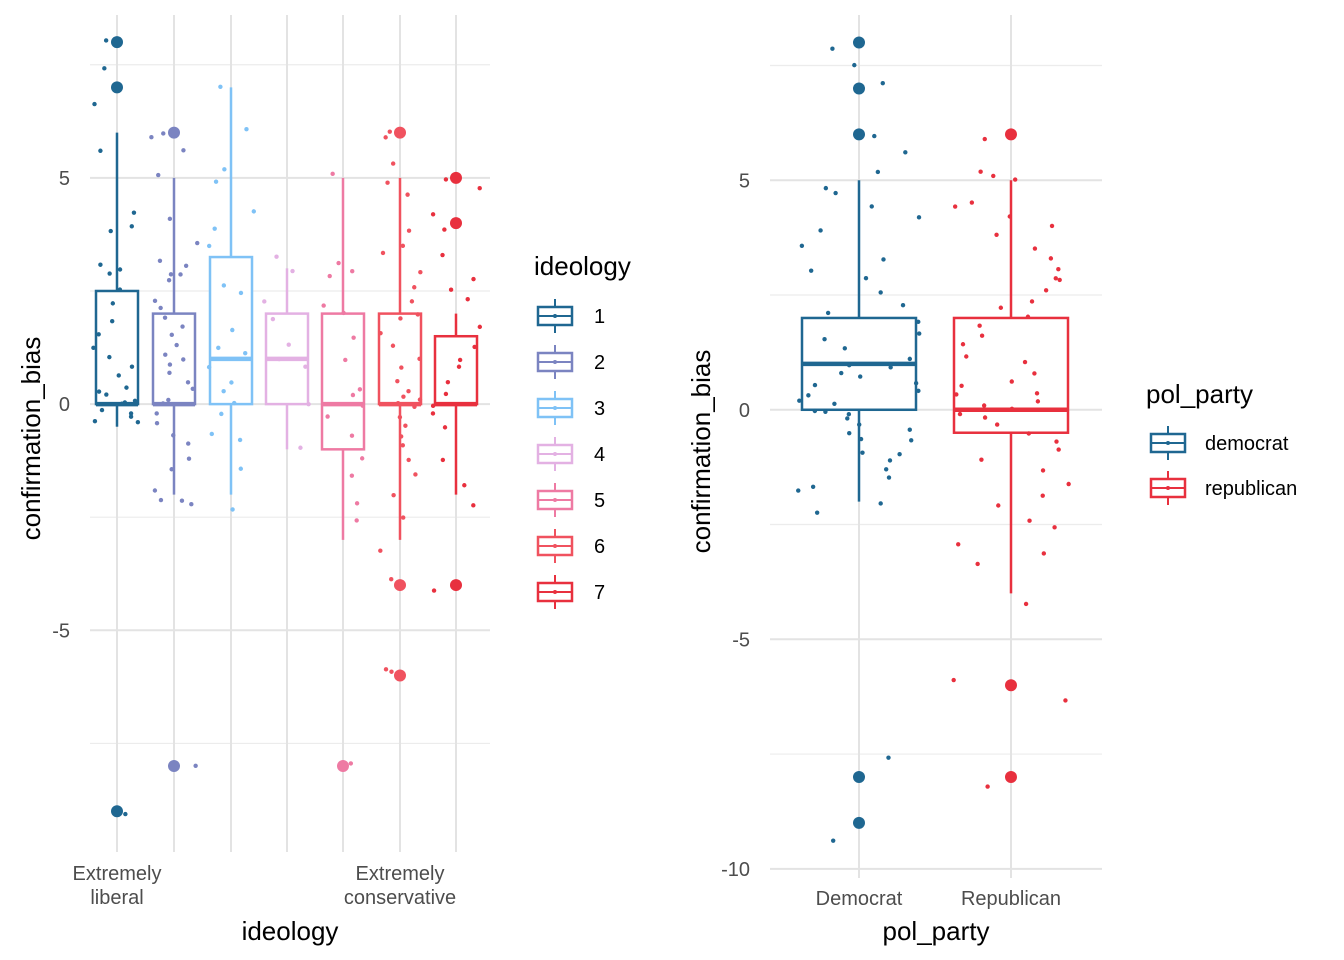 The image size is (1344, 960). What do you see at coordinates (116, 898) in the screenshot?
I see `x-tick-label-line: liberal` at bounding box center [116, 898].